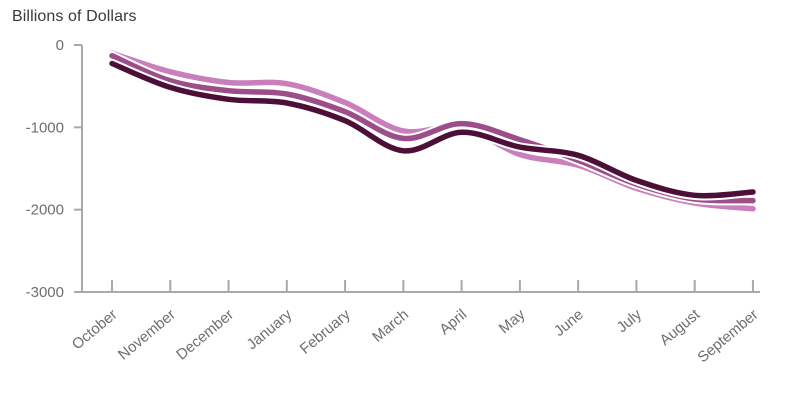  What do you see at coordinates (74, 16) in the screenshot?
I see `y-axis-title: Billions of Dollars` at bounding box center [74, 16].